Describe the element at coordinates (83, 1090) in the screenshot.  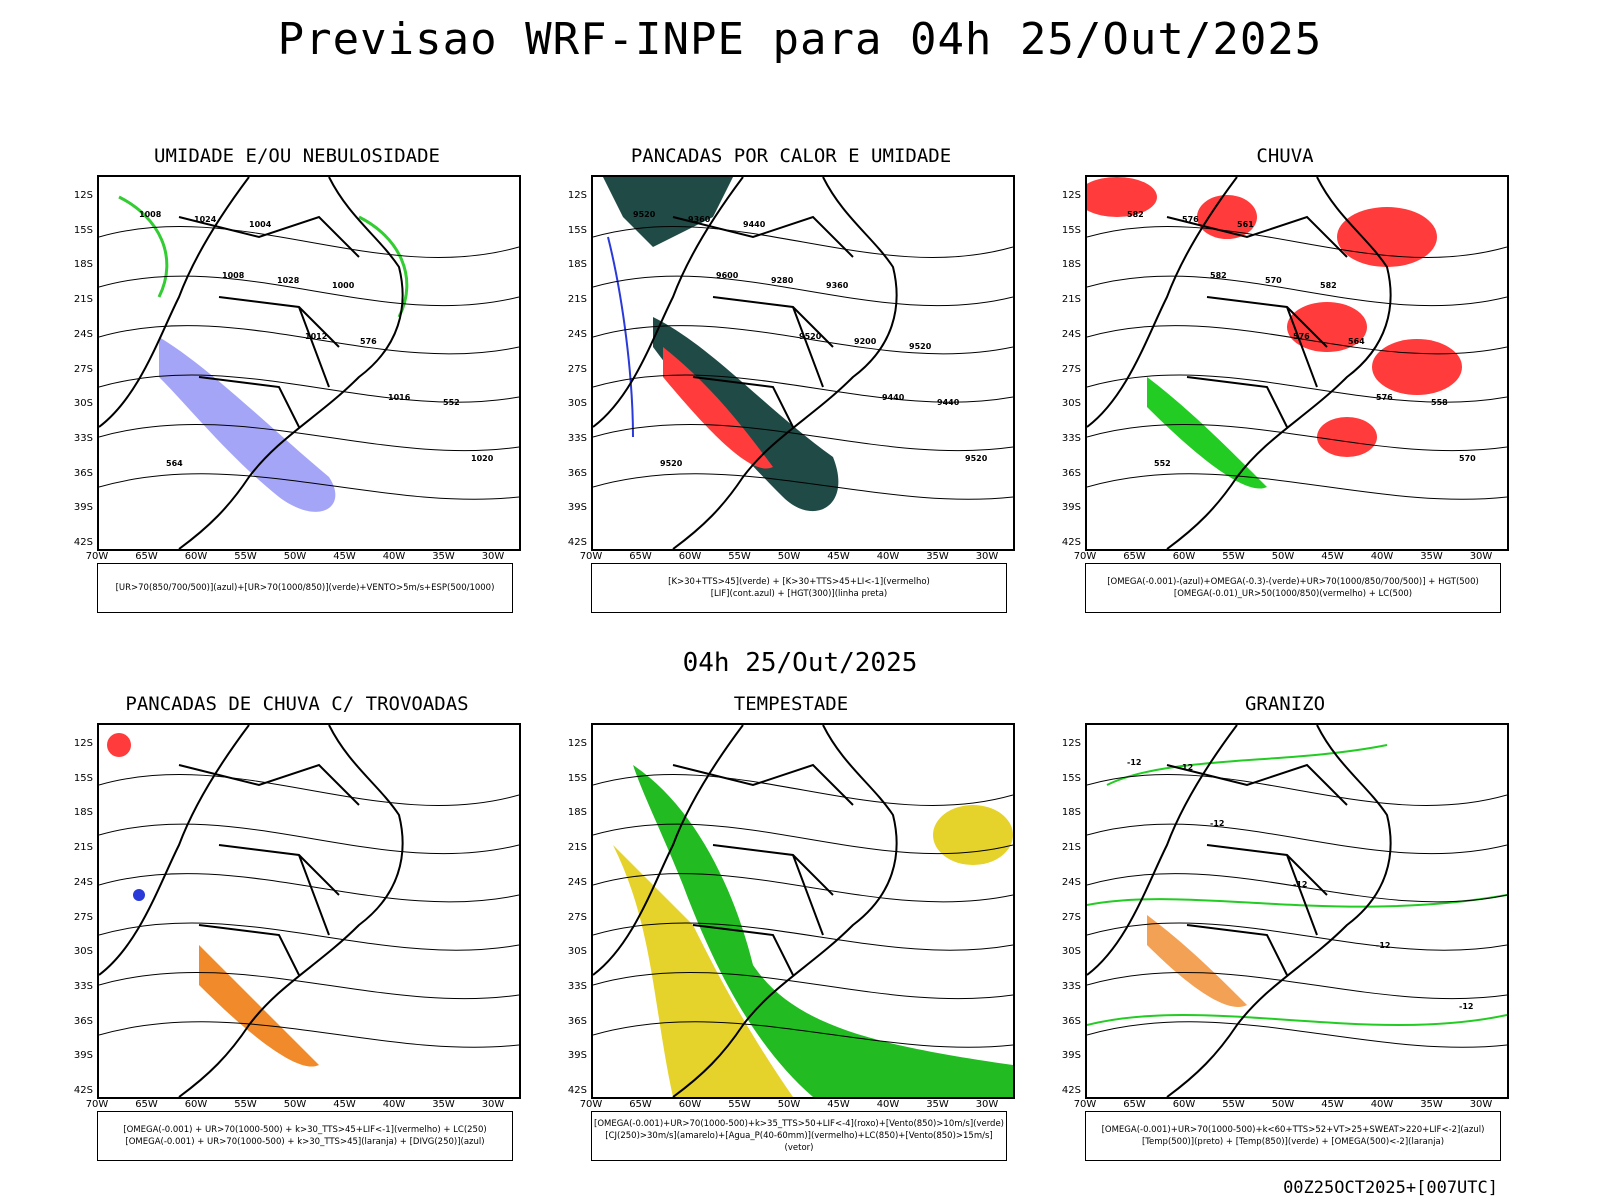
I see `lat-tick-label: 42S` at that location.